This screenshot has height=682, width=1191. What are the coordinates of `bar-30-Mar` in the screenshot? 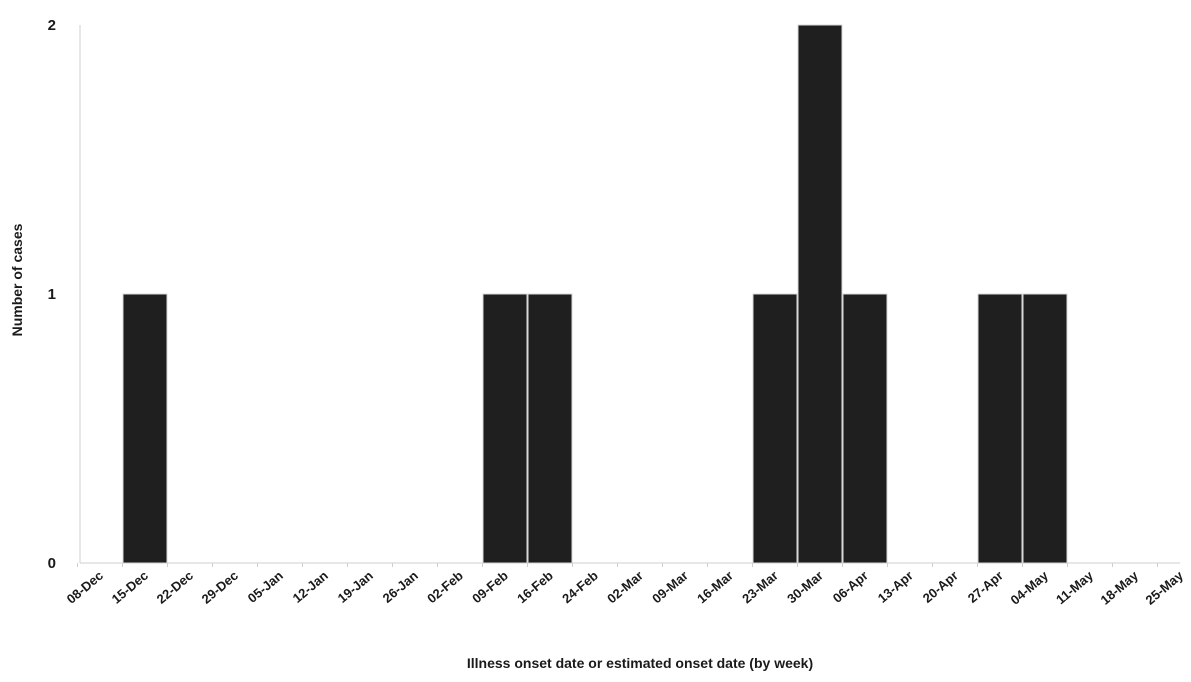 It's located at (820, 294).